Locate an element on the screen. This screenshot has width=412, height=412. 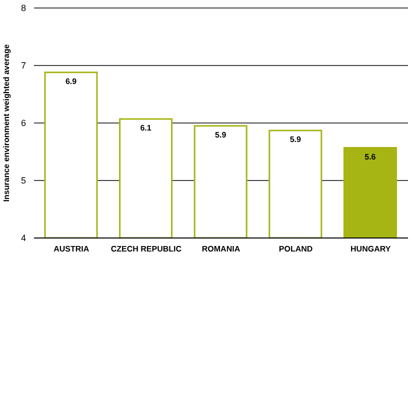
data-label: 5.6 is located at coordinates (370, 157).